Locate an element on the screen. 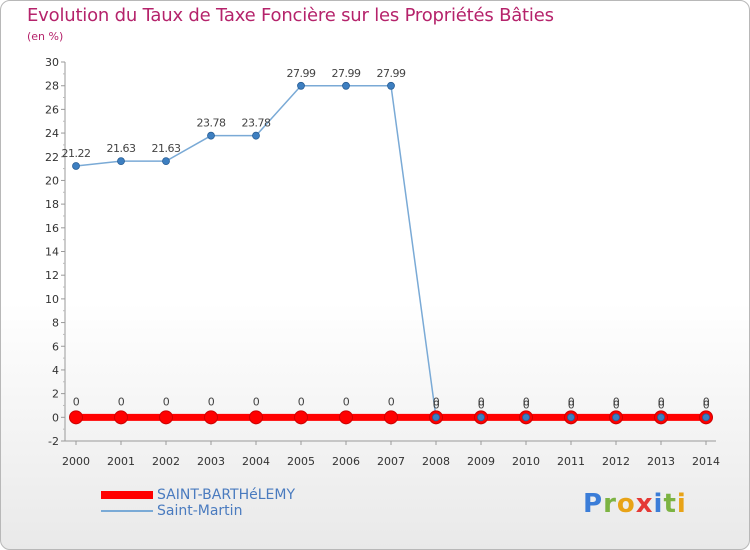 This screenshot has width=750, height=550. logo-letter: o is located at coordinates (626, 504).